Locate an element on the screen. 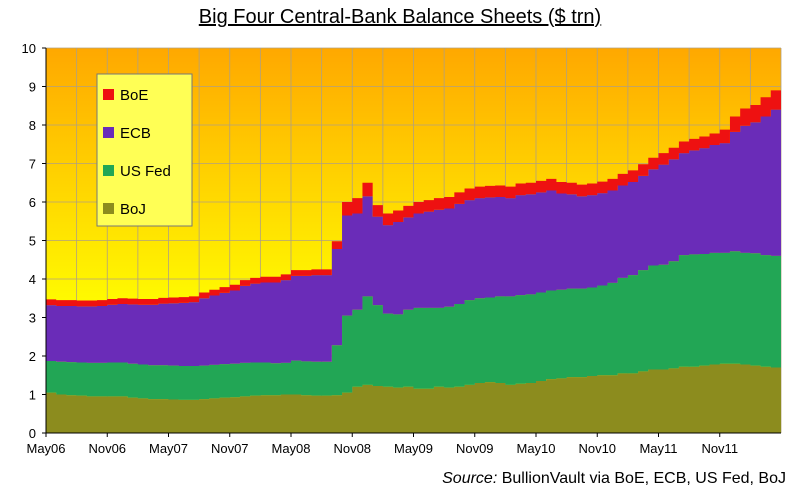 The height and width of the screenshot is (500, 800). x-tick-label: Nov10 is located at coordinates (597, 448).